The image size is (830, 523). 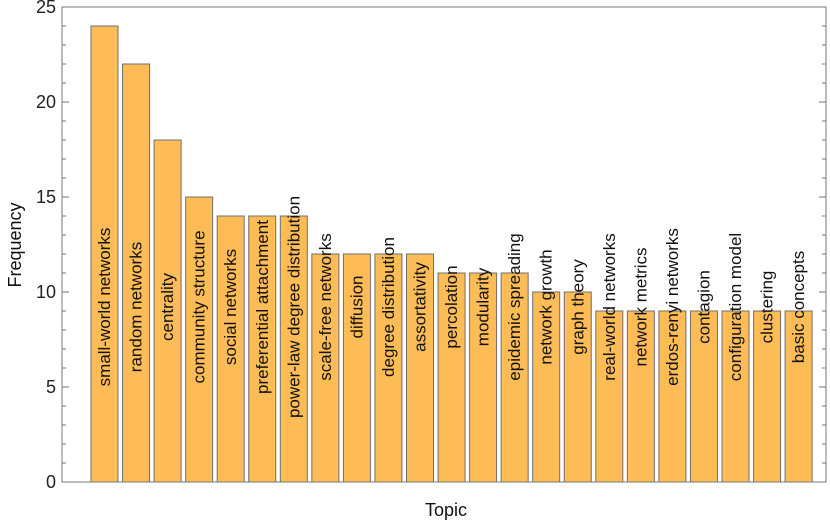 I want to click on bar-label-5: preferential attachment, so click(x=262, y=307).